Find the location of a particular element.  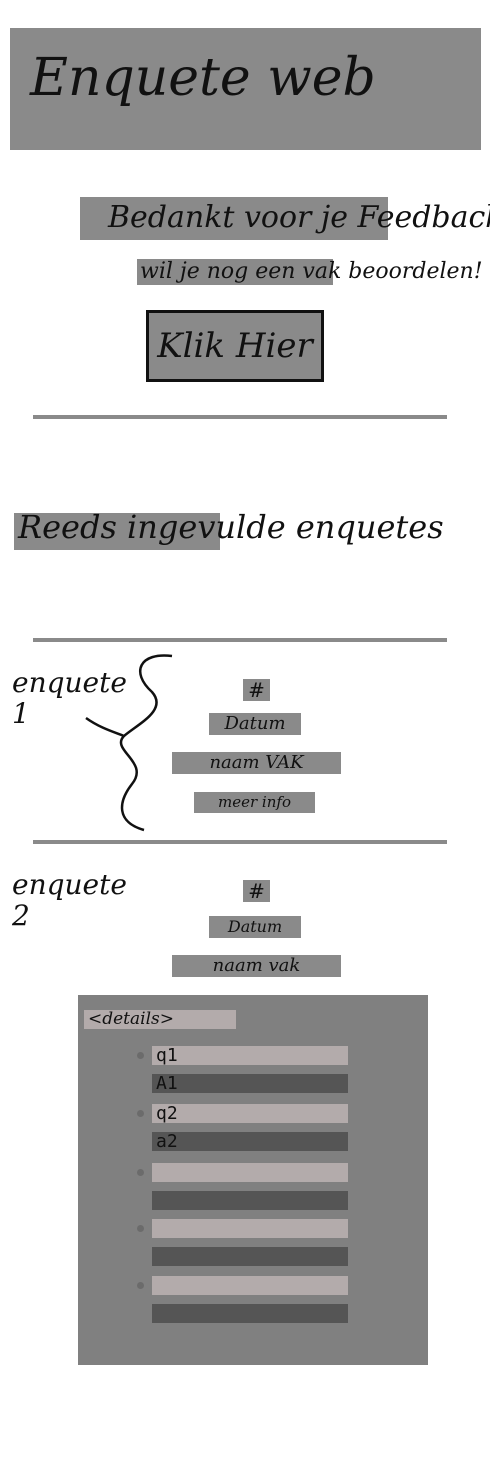

brace-icon is located at coordinates (129, 743).